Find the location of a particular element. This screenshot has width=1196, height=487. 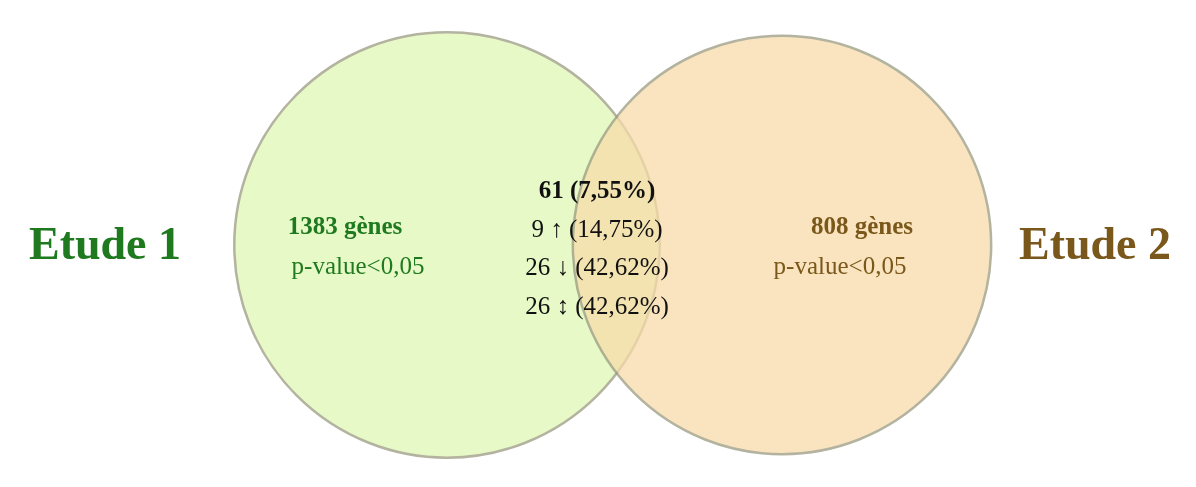

data-label: 808 gènes is located at coordinates (862, 225).